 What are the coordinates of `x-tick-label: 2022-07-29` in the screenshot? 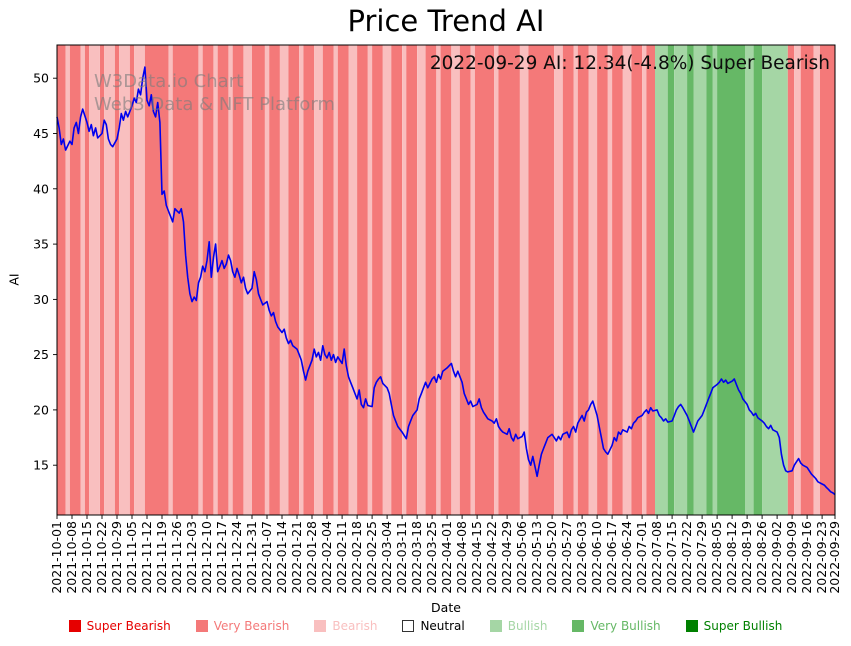 It's located at (701, 557).